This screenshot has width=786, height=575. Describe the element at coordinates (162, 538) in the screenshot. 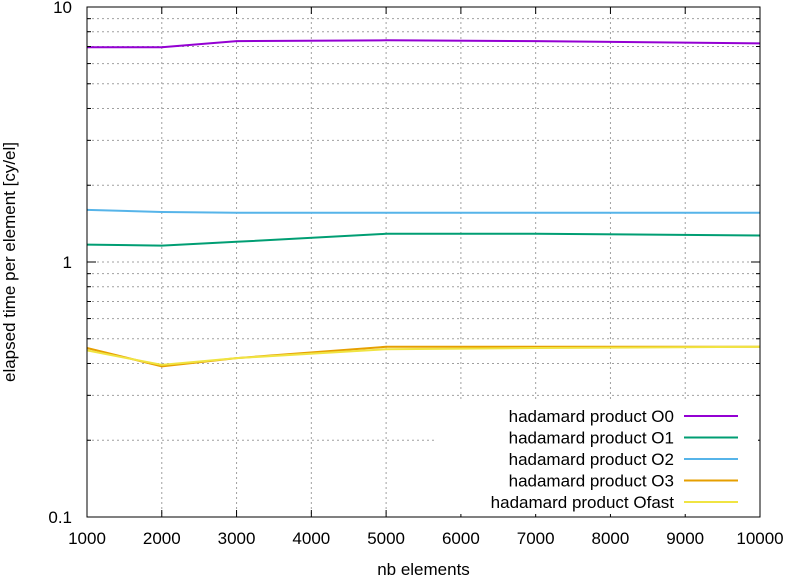

I see `x-tick-label: 2000` at that location.